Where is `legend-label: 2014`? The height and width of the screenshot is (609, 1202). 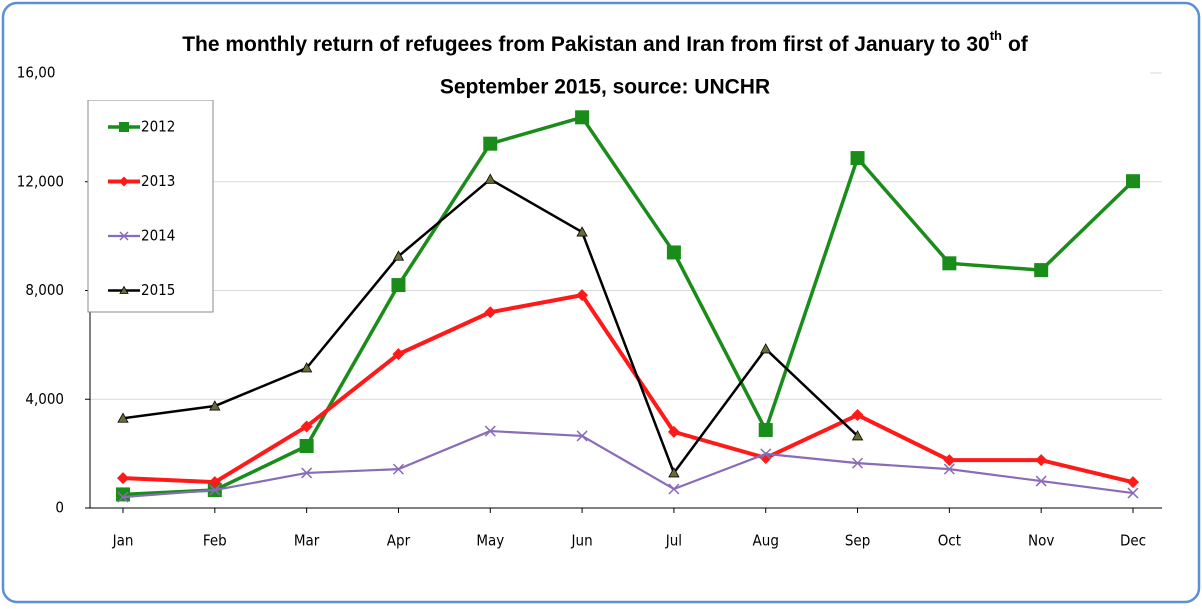
legend-label: 2014 is located at coordinates (158, 236).